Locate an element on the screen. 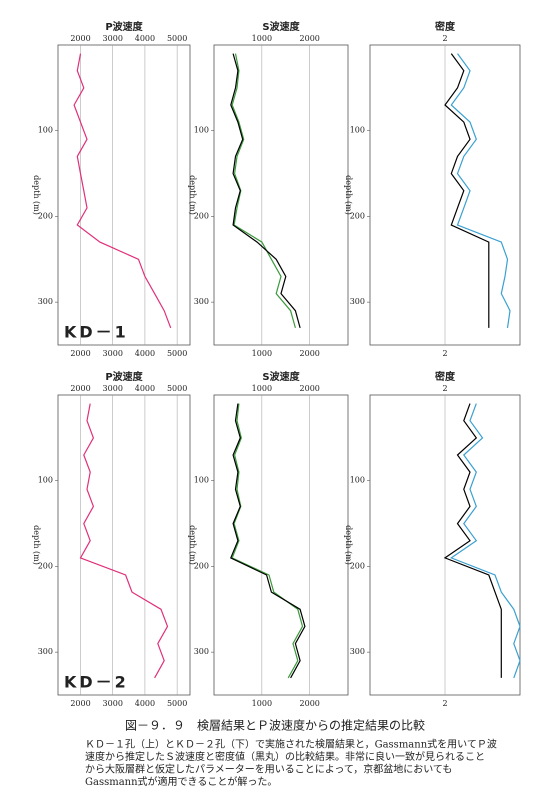 This screenshot has height=789, width=535. well-label: KD－2 is located at coordinates (96, 682).